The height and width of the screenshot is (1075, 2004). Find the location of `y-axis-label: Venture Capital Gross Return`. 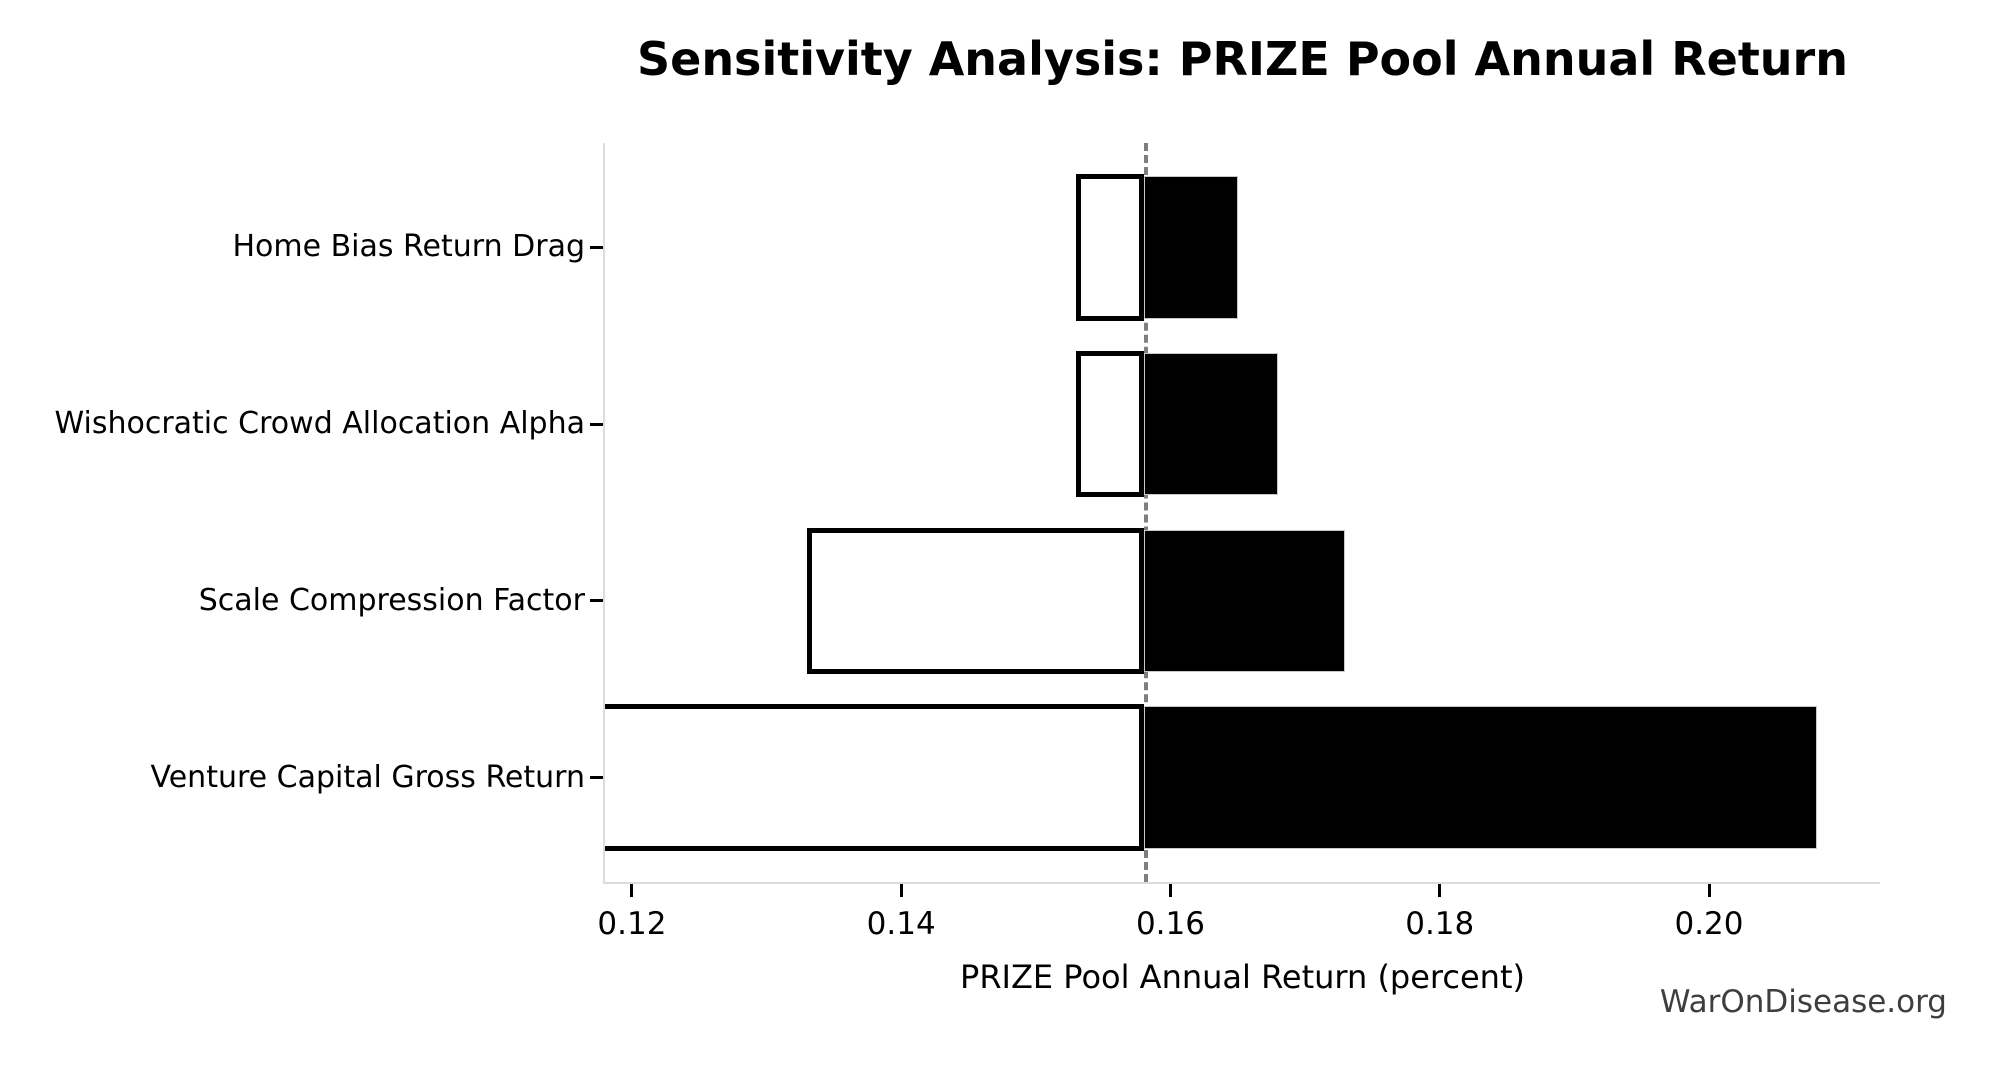

y-axis-label: Venture Capital Gross Return is located at coordinates (367, 777).